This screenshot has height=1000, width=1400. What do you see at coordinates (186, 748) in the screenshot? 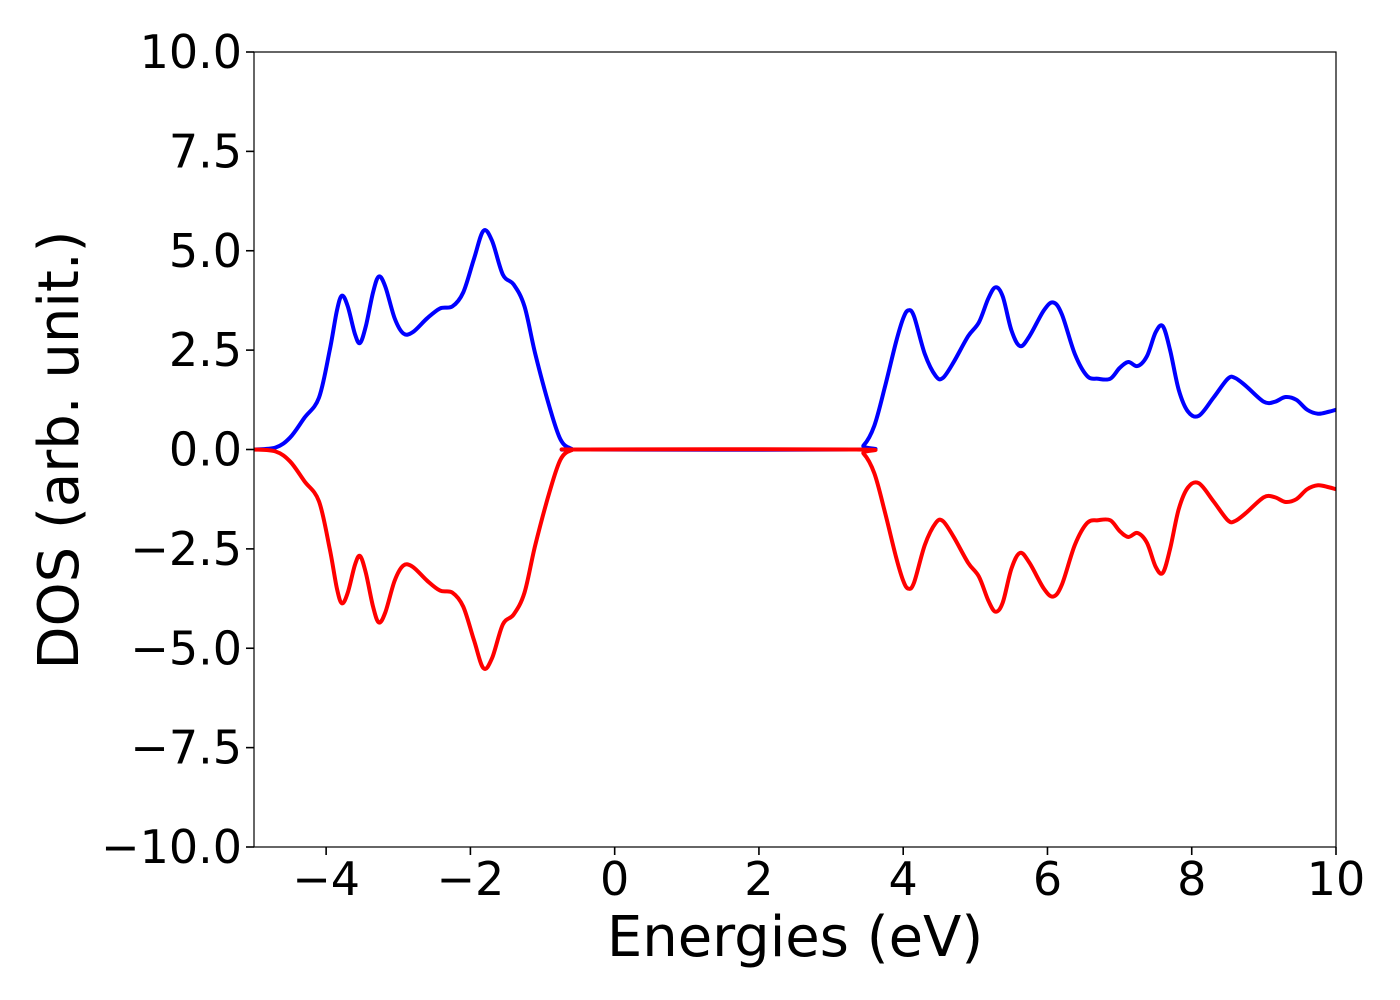
I see `y-tick-label: −7.5` at bounding box center [186, 748].